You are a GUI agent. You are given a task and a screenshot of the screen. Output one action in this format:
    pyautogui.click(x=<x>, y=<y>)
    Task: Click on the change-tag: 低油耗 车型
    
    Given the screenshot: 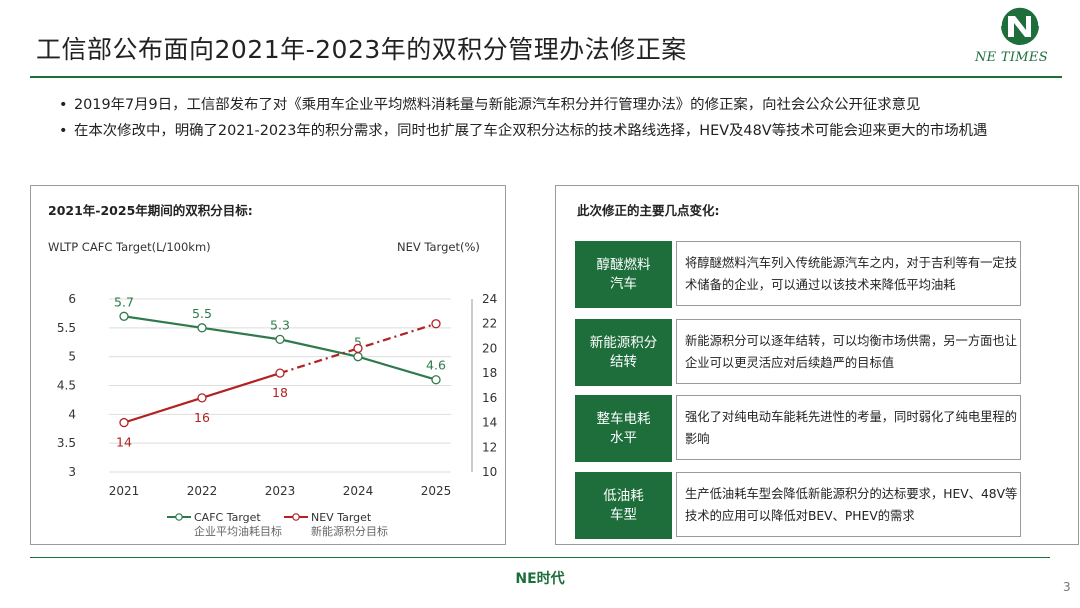 What is the action you would take?
    pyautogui.click(x=623, y=505)
    